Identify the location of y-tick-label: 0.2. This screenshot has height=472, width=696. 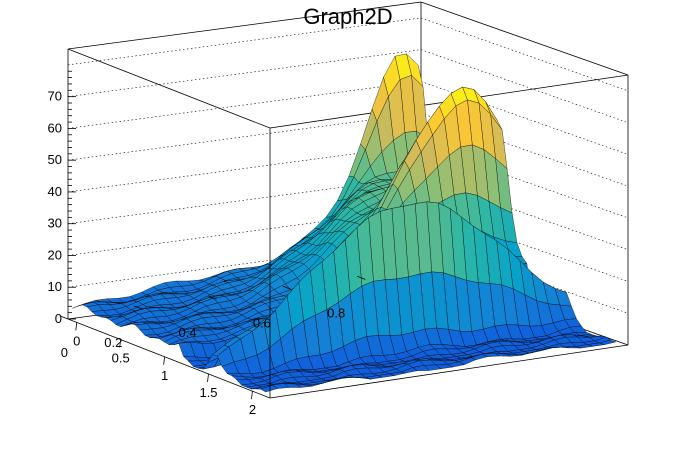
(113, 342).